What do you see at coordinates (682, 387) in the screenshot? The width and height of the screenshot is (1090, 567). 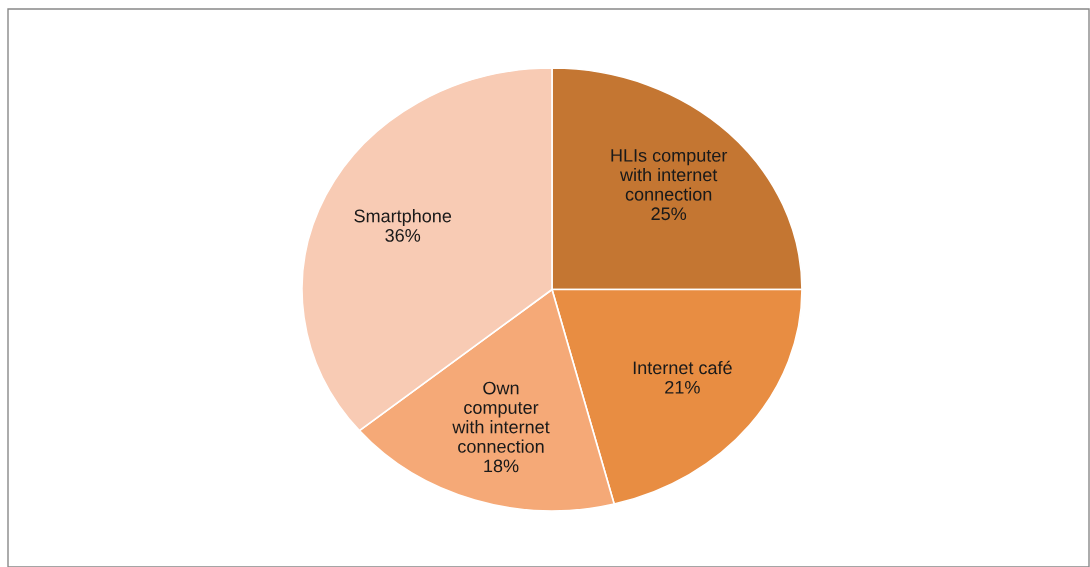 I see `data-label: 21%` at bounding box center [682, 387].